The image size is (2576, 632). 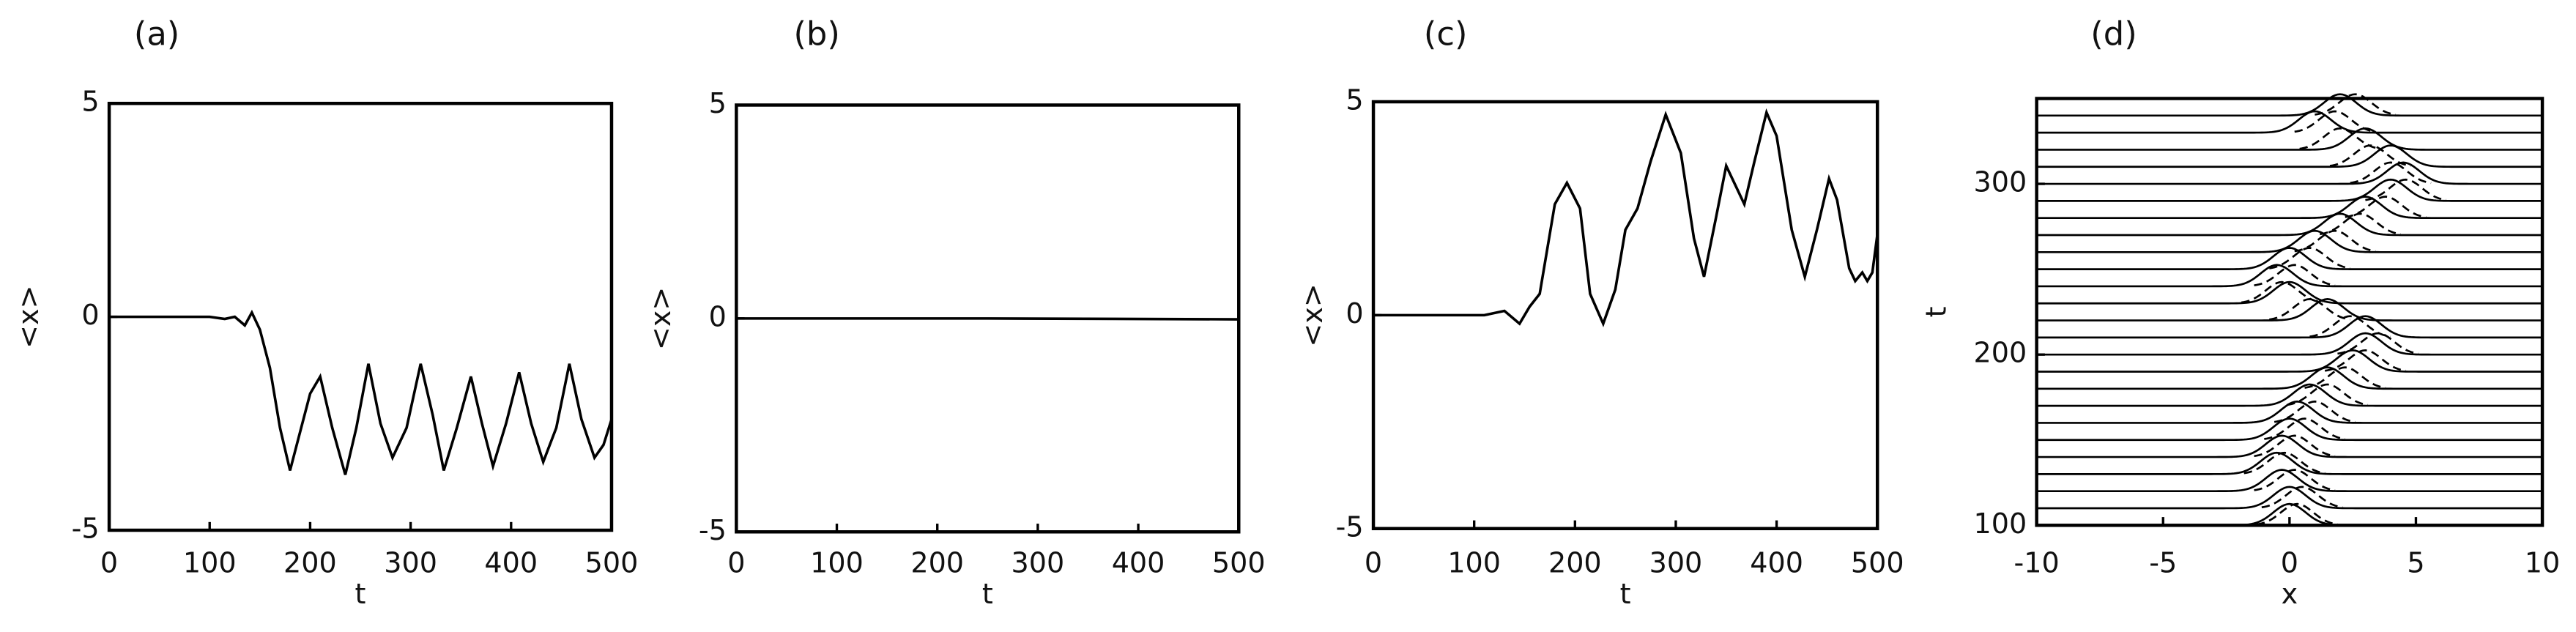 What do you see at coordinates (156, 33) in the screenshot?
I see `panel-label: (a)` at bounding box center [156, 33].